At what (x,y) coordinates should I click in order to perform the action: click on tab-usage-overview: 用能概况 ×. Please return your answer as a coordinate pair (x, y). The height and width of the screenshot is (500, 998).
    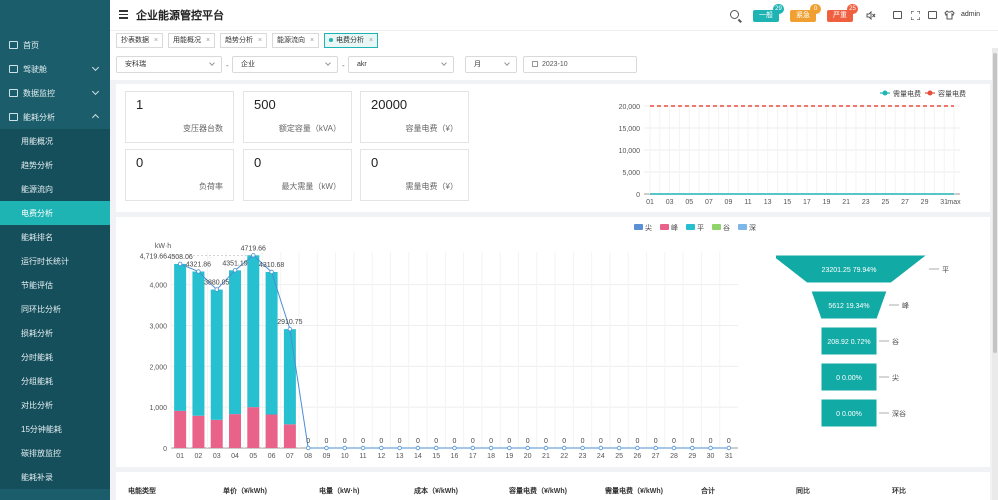
    Looking at the image, I should click on (192, 40).